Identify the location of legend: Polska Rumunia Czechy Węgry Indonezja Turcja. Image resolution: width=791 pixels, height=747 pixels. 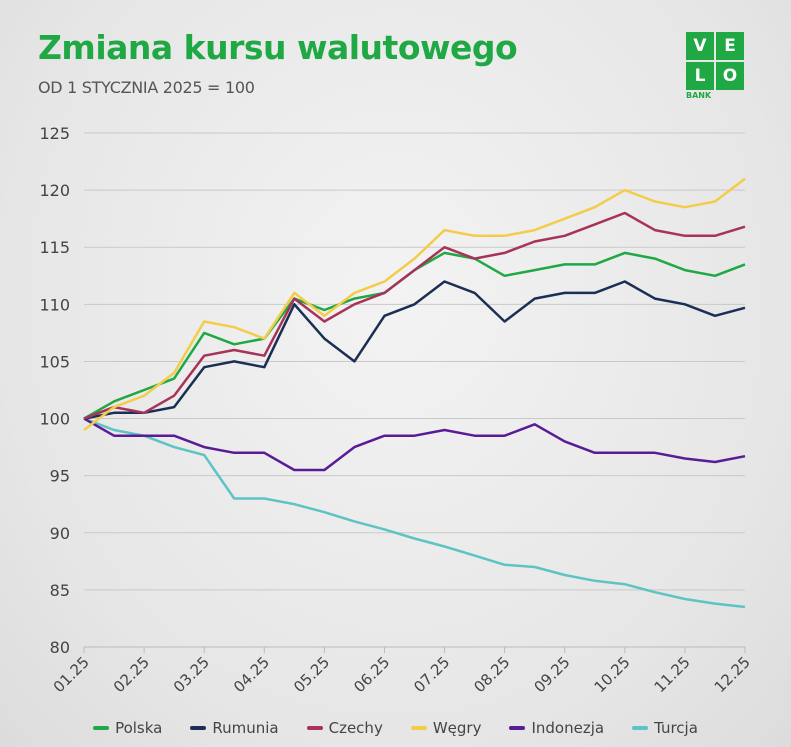
(395, 728).